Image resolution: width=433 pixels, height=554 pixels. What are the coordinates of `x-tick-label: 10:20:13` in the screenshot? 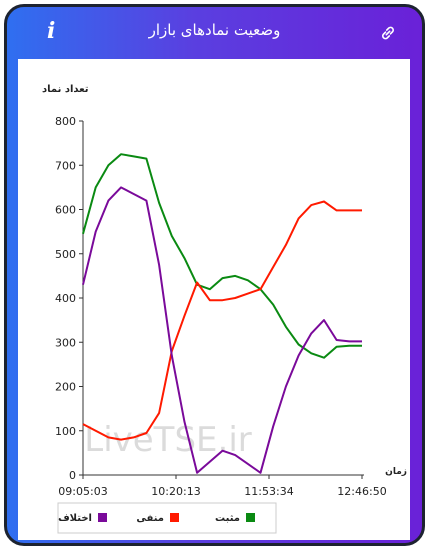 It's located at (175, 491).